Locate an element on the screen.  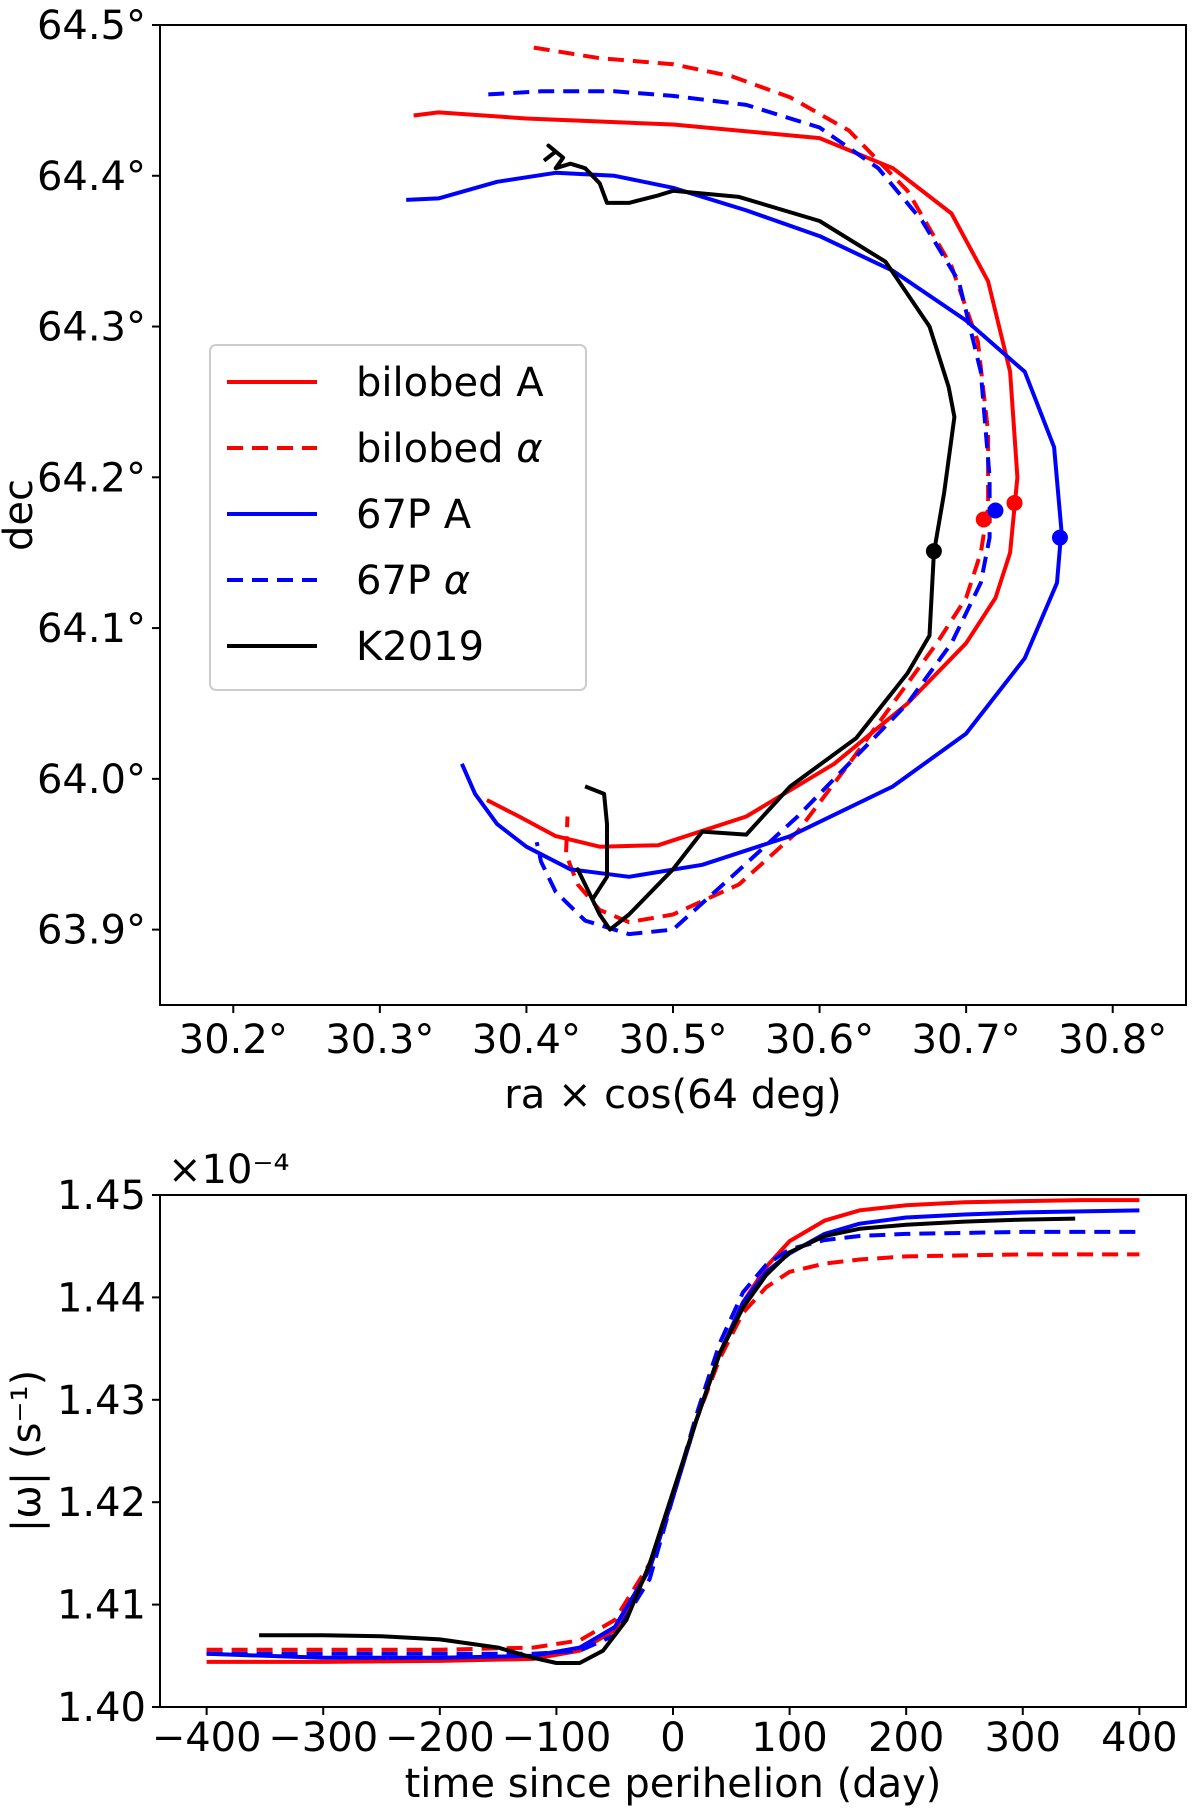
y-tick-label: 1.41 is located at coordinates (101, 1606).